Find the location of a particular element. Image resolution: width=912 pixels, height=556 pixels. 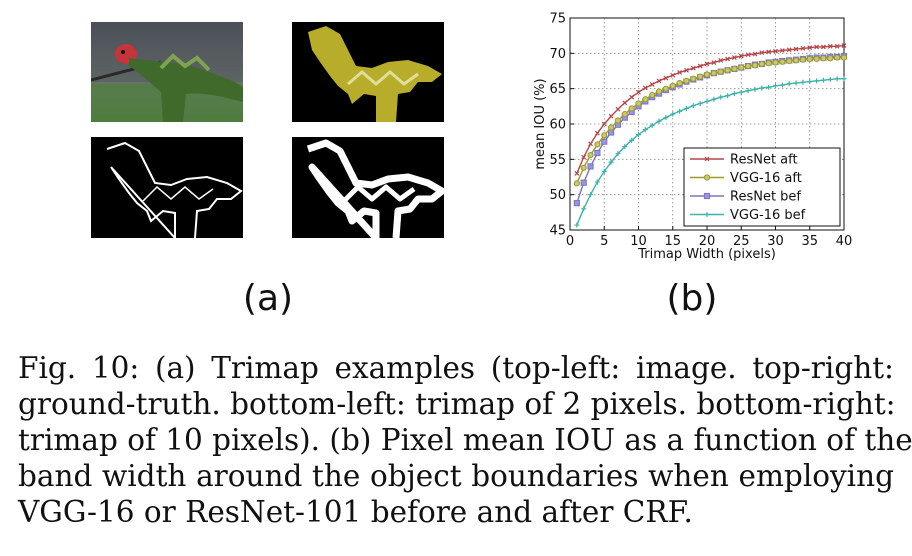

panel-trimap-10px is located at coordinates (368, 187).